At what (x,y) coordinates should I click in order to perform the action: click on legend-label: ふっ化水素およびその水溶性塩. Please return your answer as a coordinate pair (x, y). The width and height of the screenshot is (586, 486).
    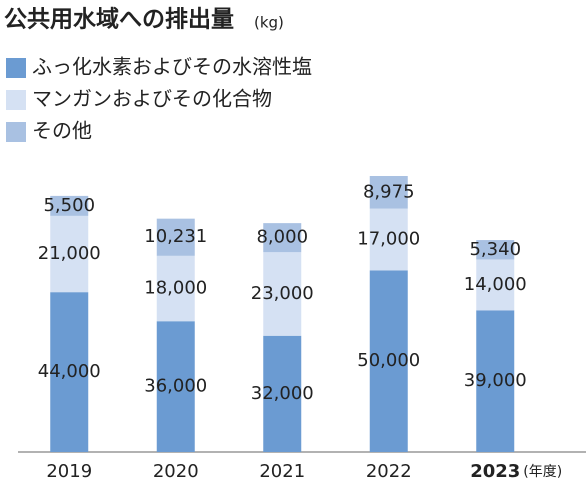
    Looking at the image, I should click on (172, 67).